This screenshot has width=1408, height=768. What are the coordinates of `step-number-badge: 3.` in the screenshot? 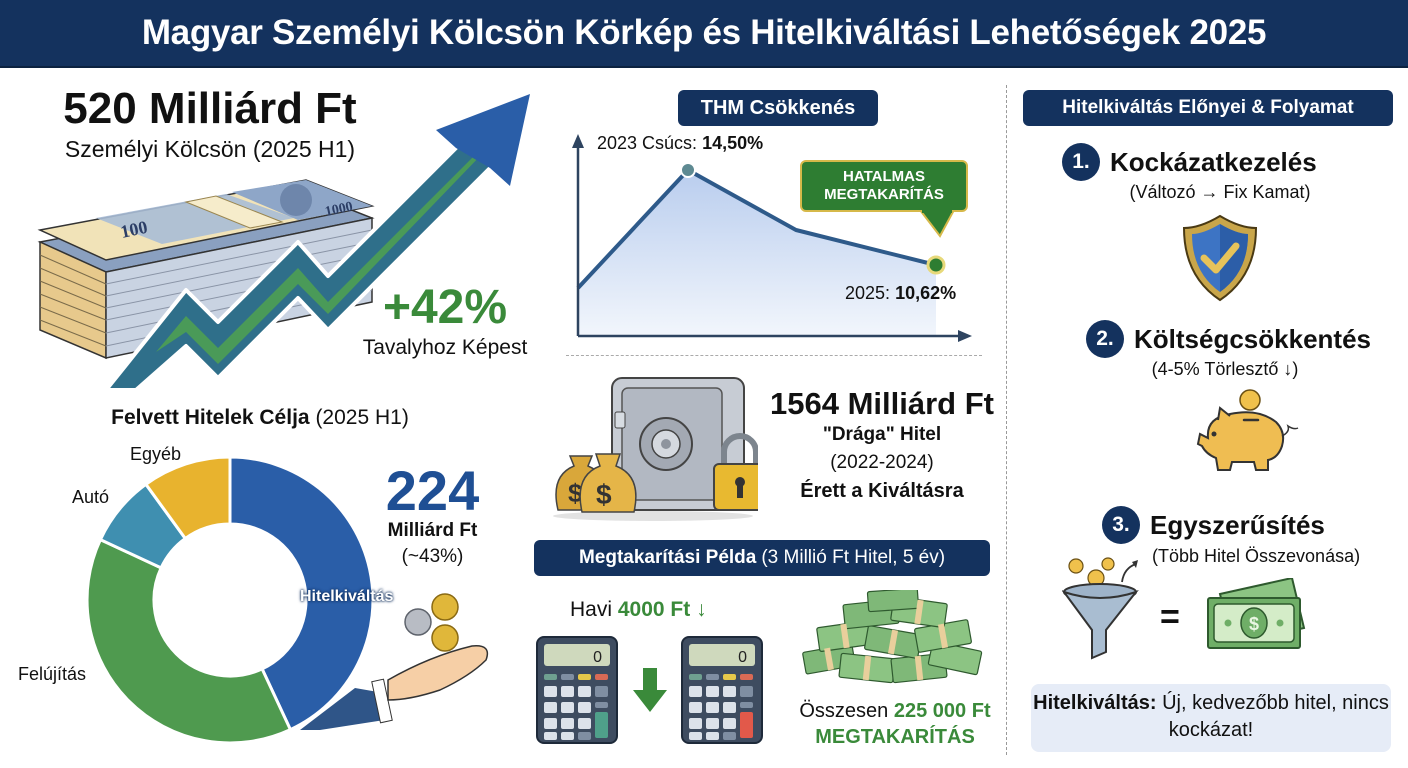 It's located at (1121, 525).